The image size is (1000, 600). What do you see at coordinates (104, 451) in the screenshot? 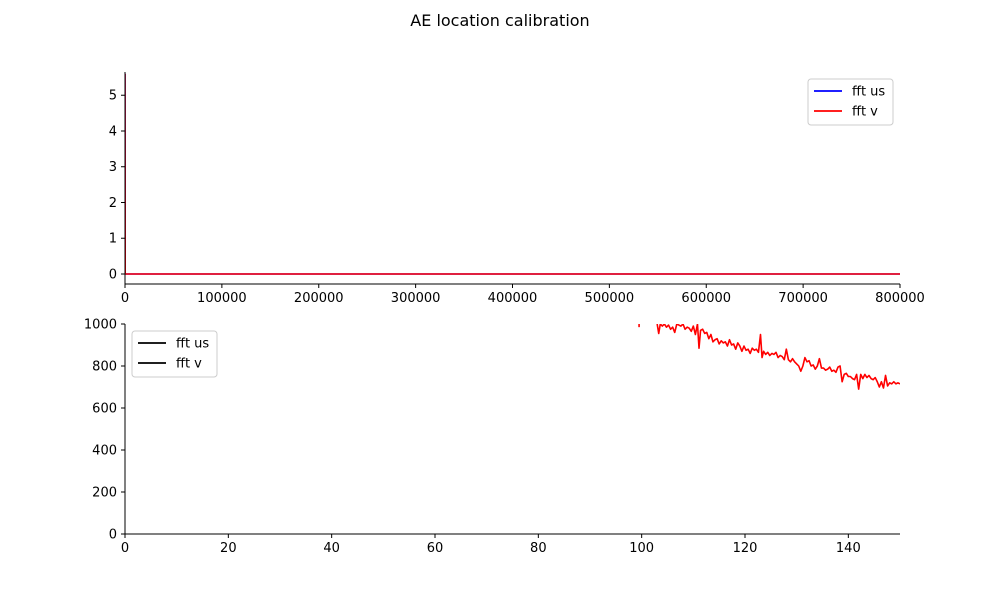
I see `y-tick-label: 400` at bounding box center [104, 451].